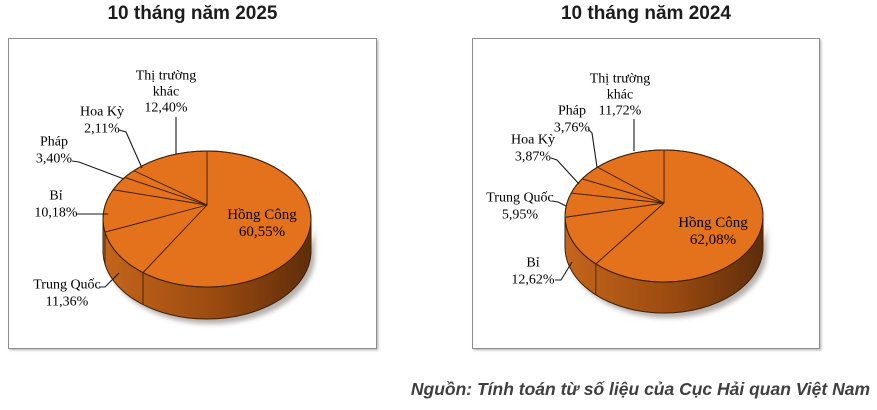  What do you see at coordinates (192, 13) in the screenshot?
I see `chart-title-2025: 10 tháng năm 2025` at bounding box center [192, 13].